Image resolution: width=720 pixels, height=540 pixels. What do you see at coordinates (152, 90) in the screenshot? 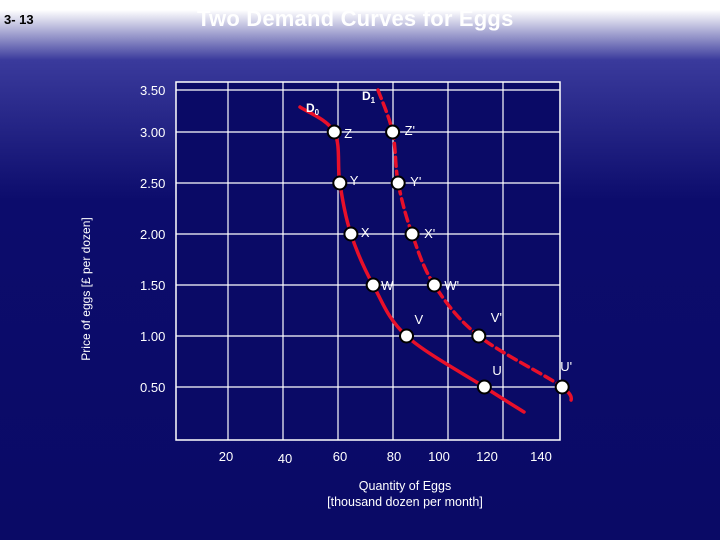
I see `y-tick-label: 3.50` at bounding box center [152, 90].